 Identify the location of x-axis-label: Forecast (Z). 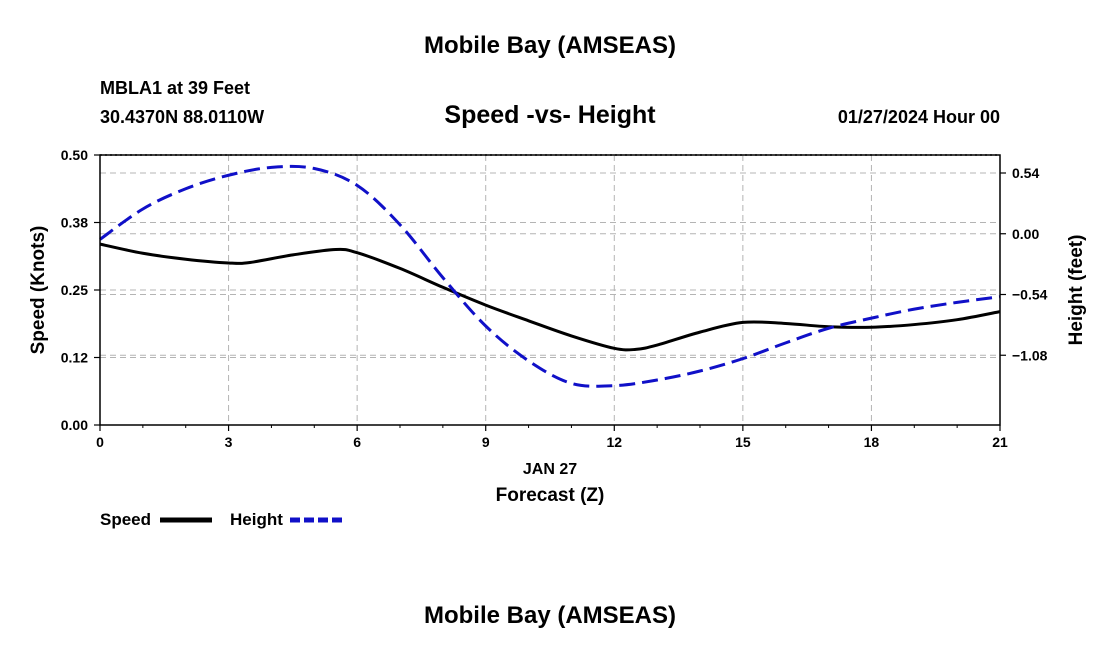
(550, 495).